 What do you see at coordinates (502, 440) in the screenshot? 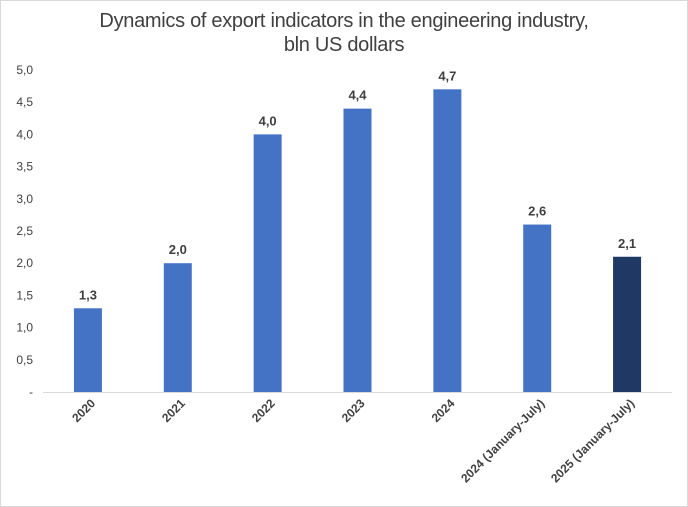
I see `x-tick-label: 2024 (January-July)` at bounding box center [502, 440].